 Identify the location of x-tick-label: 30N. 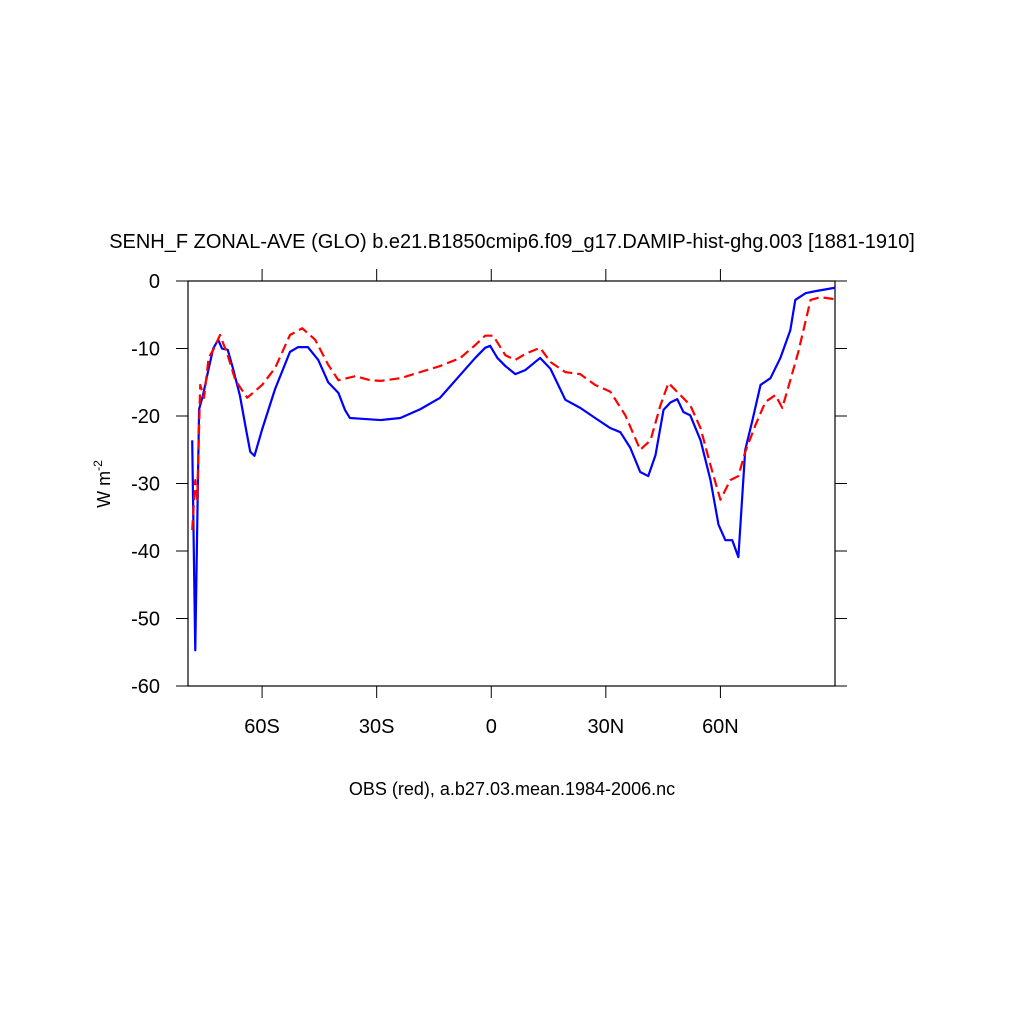
(605, 727).